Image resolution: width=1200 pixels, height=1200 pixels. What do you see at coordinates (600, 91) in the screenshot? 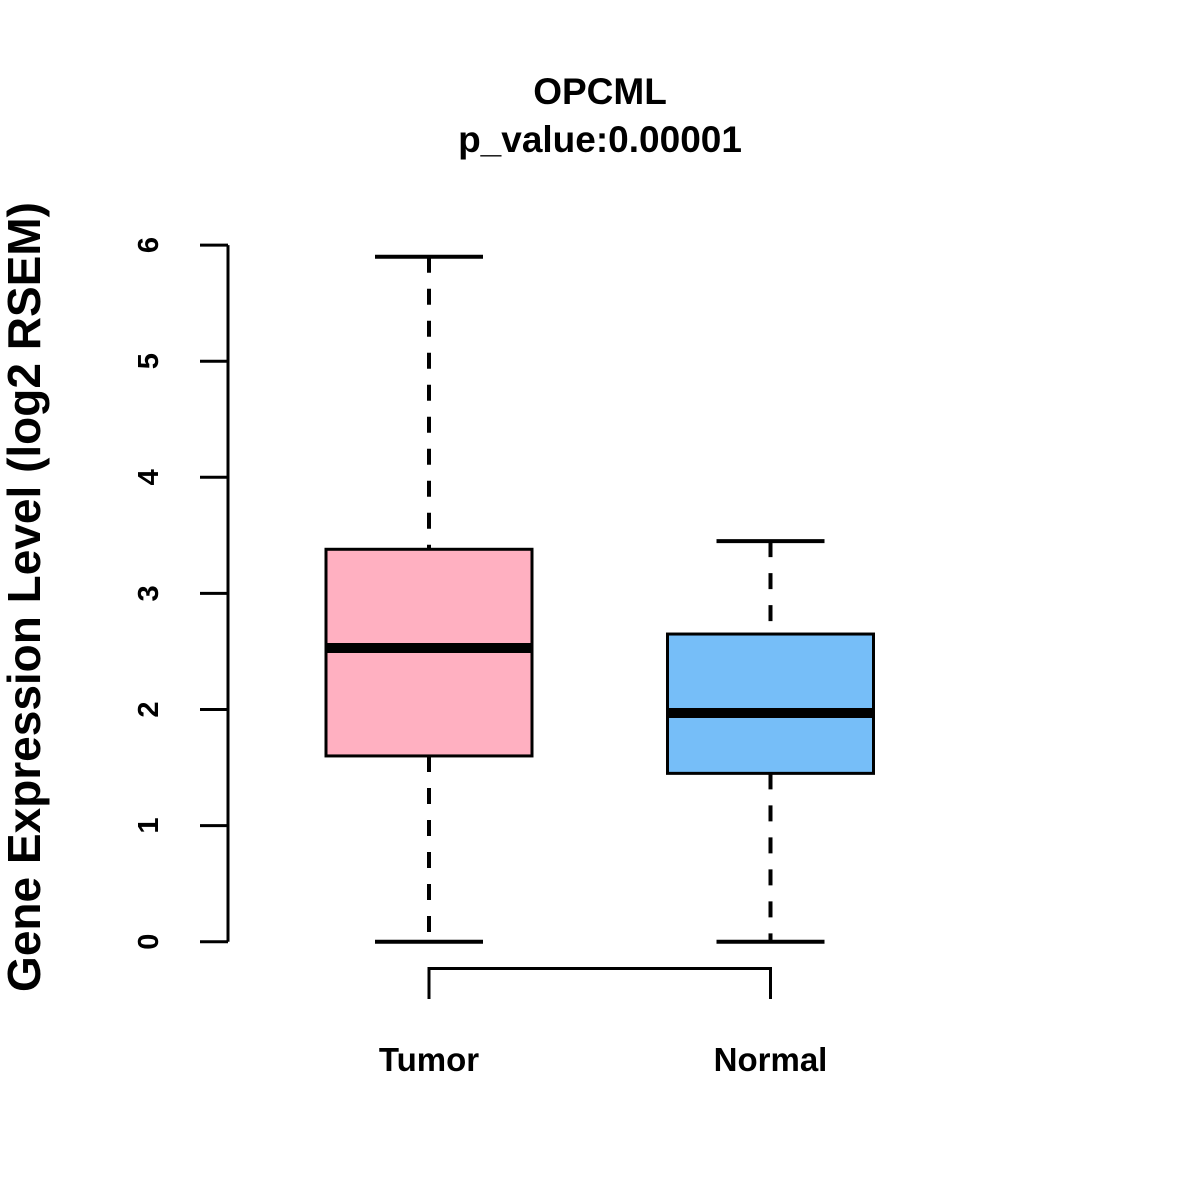
I see `chart-title: OPCML` at bounding box center [600, 91].